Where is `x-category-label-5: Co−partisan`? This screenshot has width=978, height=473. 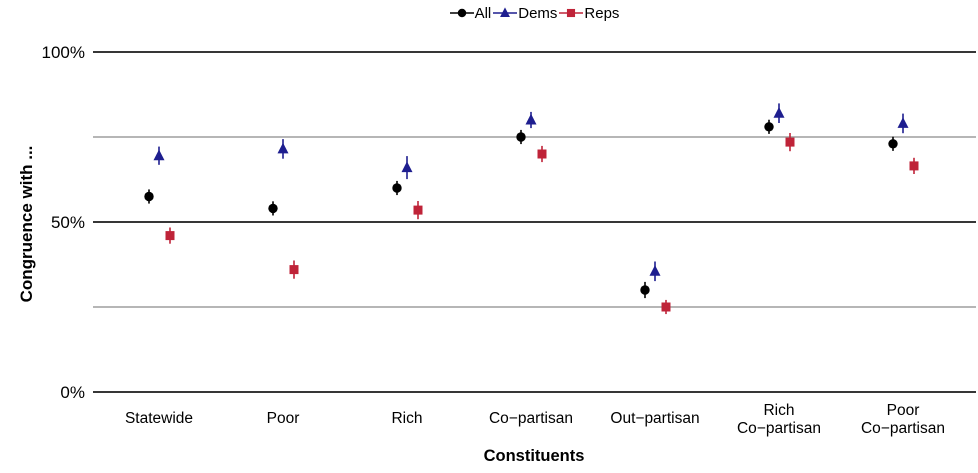 x-category-label-5: Co−partisan is located at coordinates (779, 428).